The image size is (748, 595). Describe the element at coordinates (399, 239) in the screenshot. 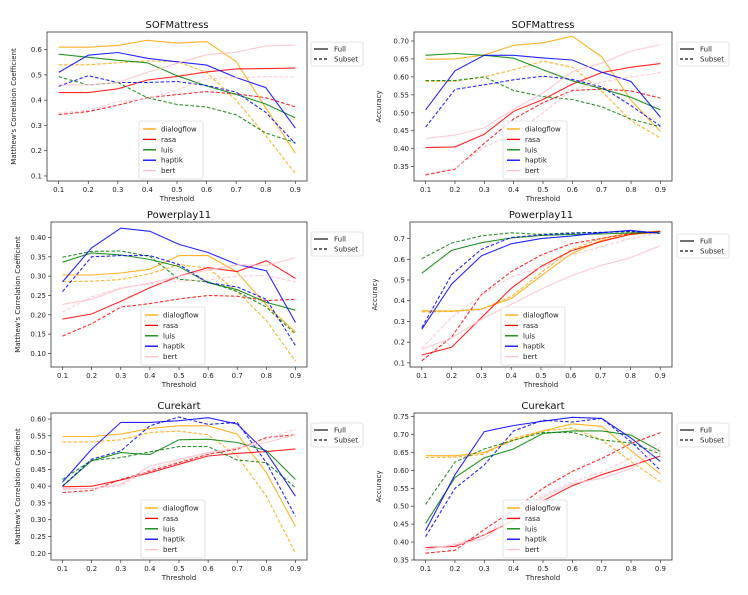

I see `y-tick-label: 0.7` at that location.